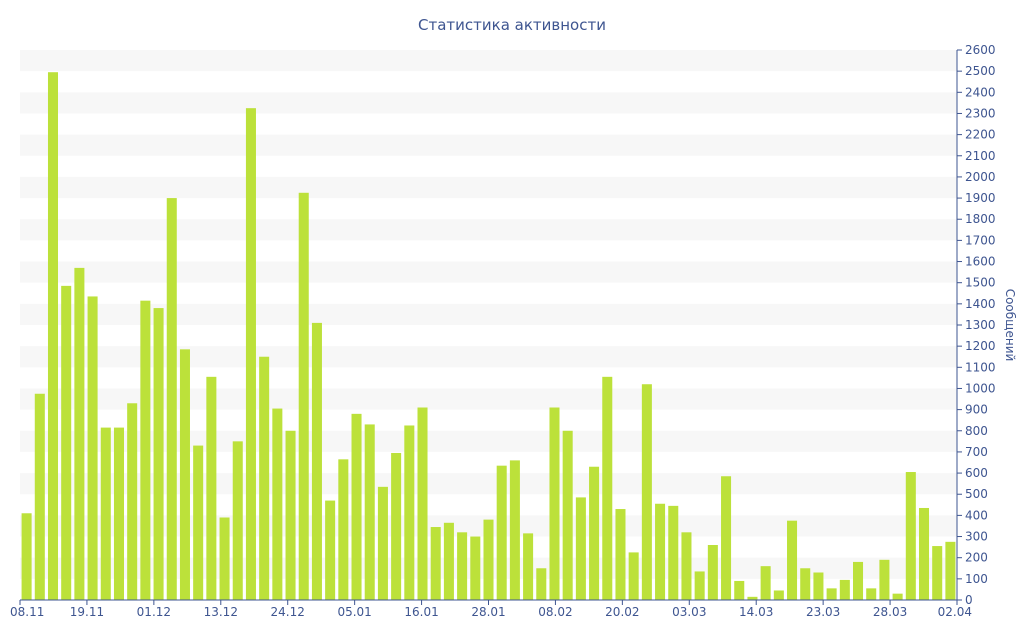 Image resolution: width=1024 pixels, height=640 pixels. What do you see at coordinates (980, 367) in the screenshot?
I see `y-tick-label: 1100` at bounding box center [980, 367].